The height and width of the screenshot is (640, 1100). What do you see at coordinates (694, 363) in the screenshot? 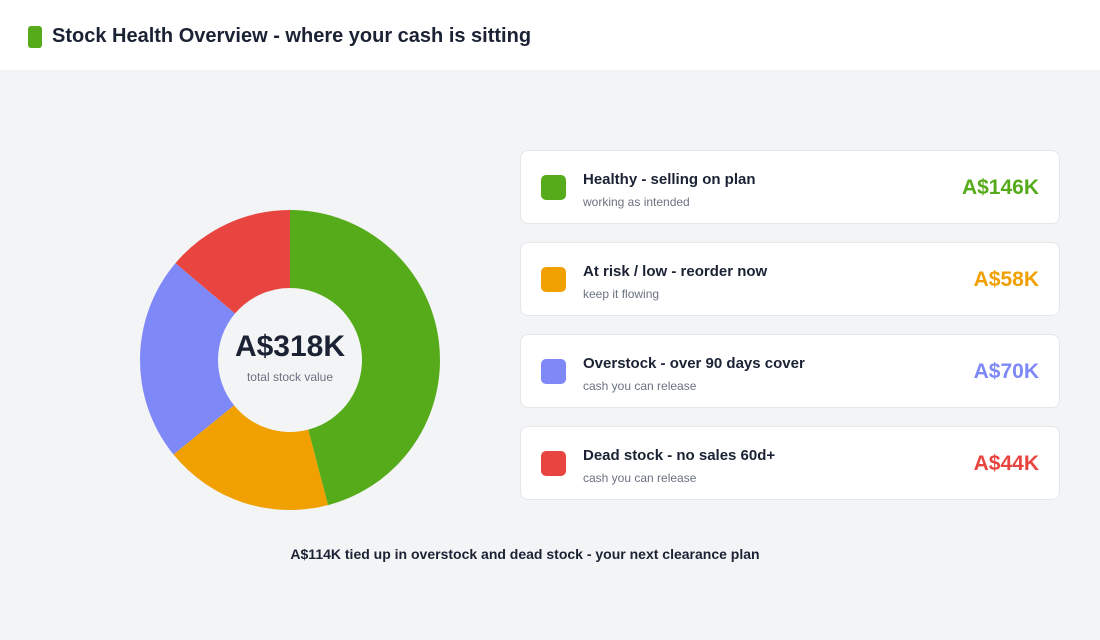
I see `legend-label: Overstock - over 90 days cover` at bounding box center [694, 363].